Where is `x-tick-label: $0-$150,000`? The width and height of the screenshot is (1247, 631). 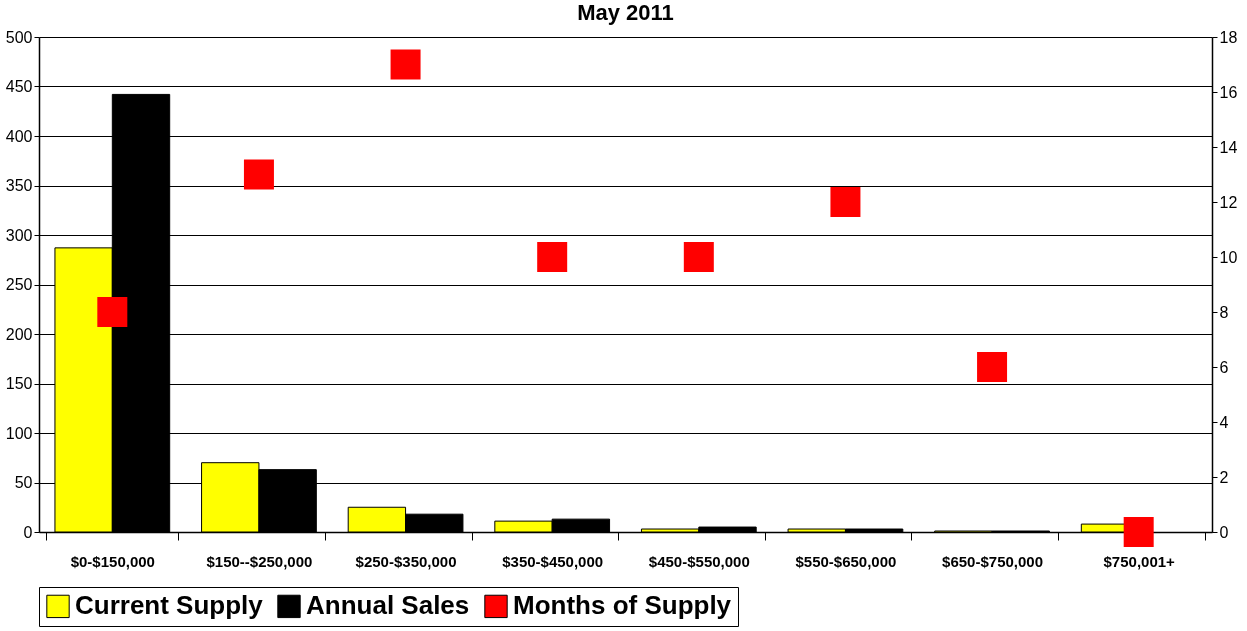 x-tick-label: $0-$150,000 is located at coordinates (112, 561).